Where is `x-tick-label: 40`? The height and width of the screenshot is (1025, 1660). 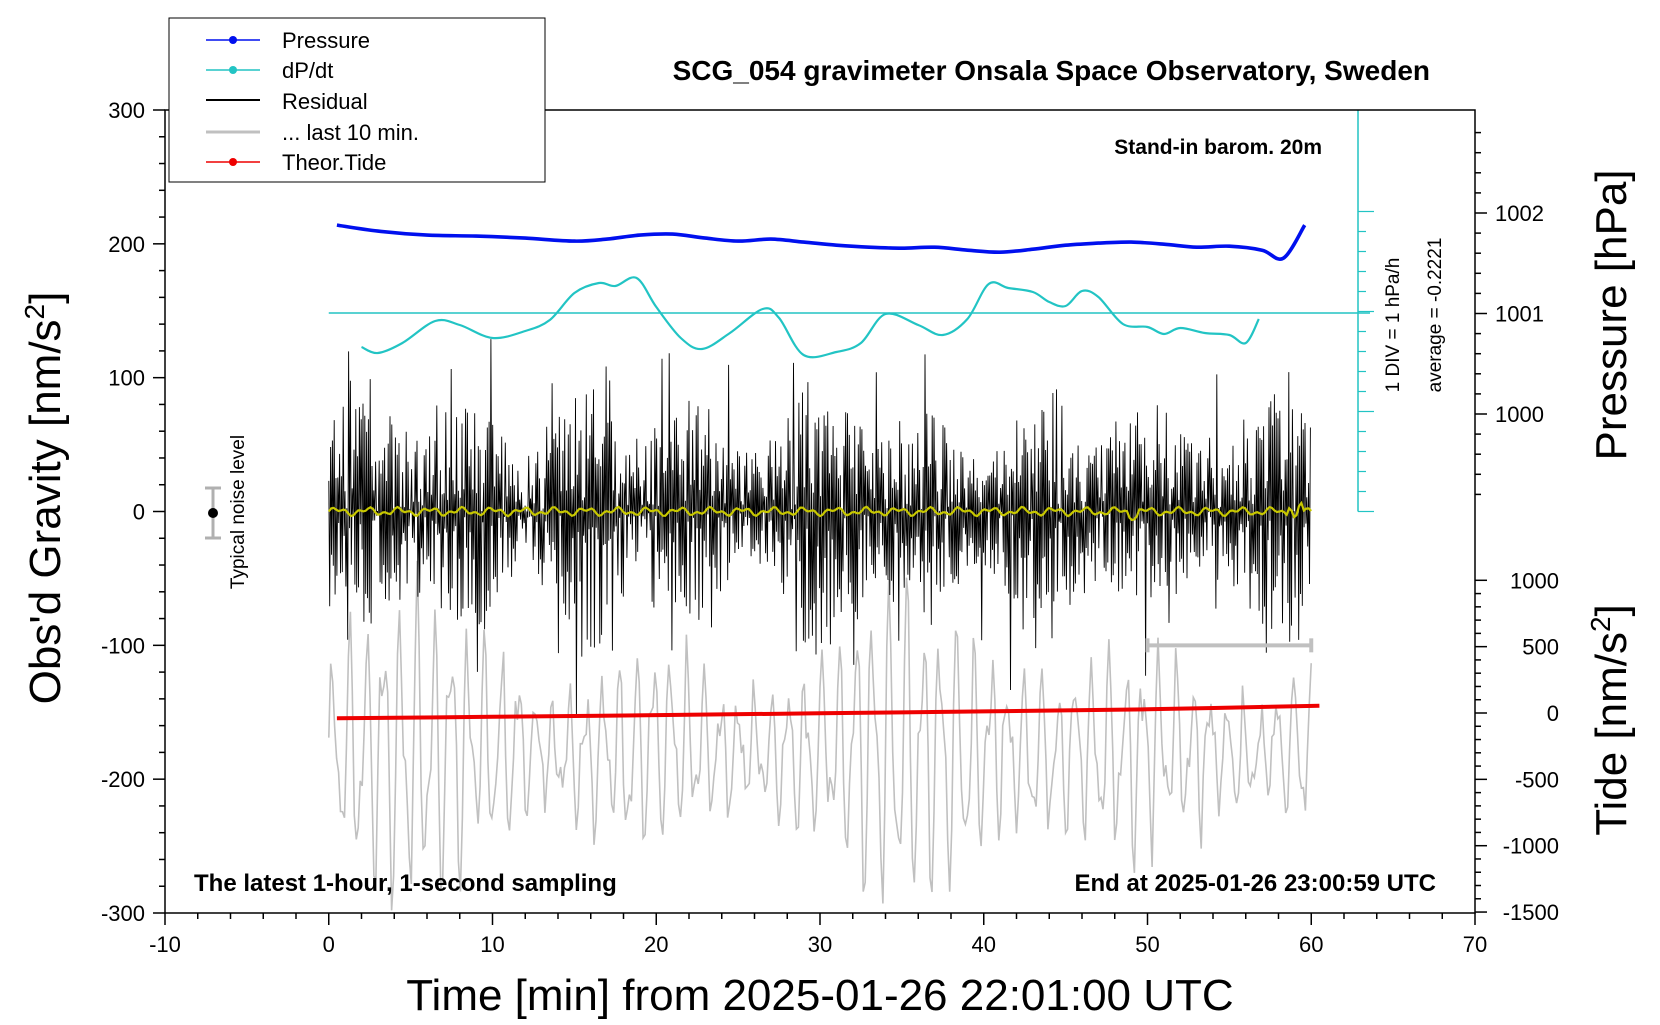
x-tick-label: 40 is located at coordinates (984, 944).